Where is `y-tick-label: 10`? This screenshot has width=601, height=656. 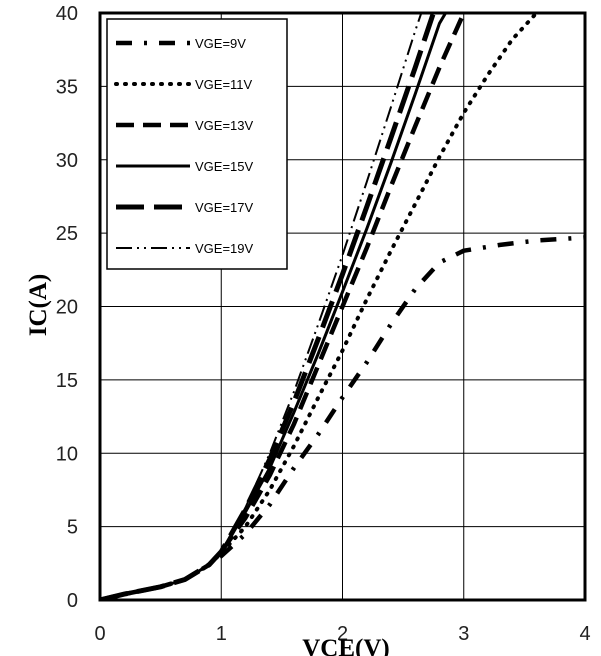 y-tick-label: 10 is located at coordinates (67, 454).